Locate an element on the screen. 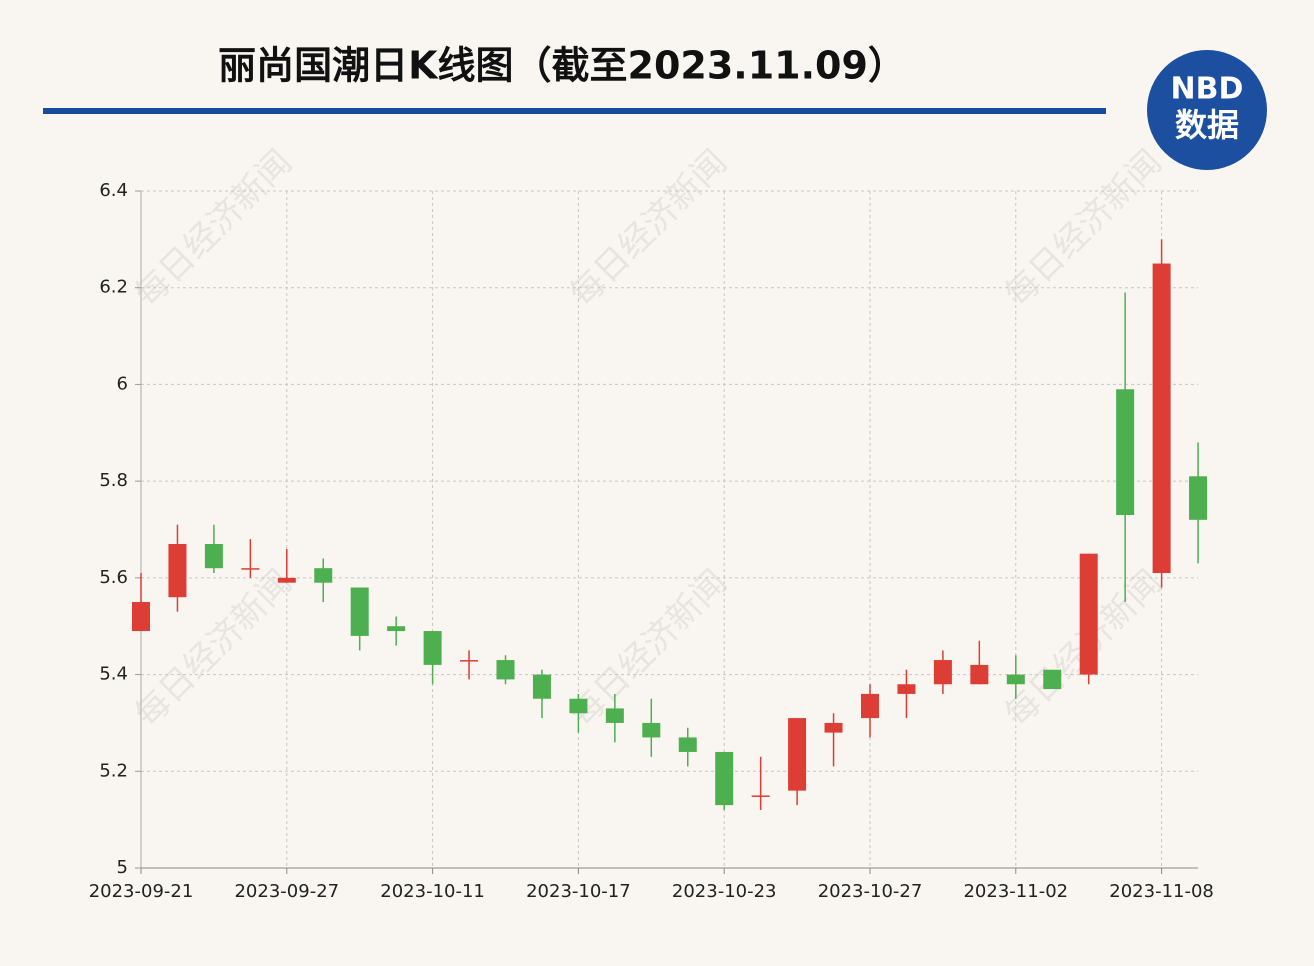 The height and width of the screenshot is (966, 1314). x-tick-label: 2023-10-23 is located at coordinates (724, 891).